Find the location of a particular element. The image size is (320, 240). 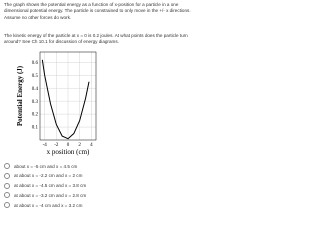

y-tick-label: 0.3 is located at coordinates (35, 102).